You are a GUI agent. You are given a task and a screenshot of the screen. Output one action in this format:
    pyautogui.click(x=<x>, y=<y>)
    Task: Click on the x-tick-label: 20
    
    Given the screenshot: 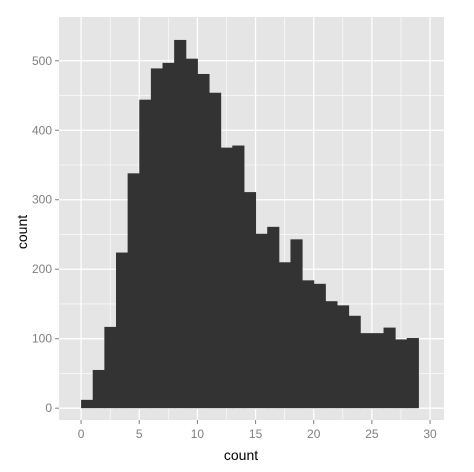 What is the action you would take?
    pyautogui.click(x=314, y=434)
    